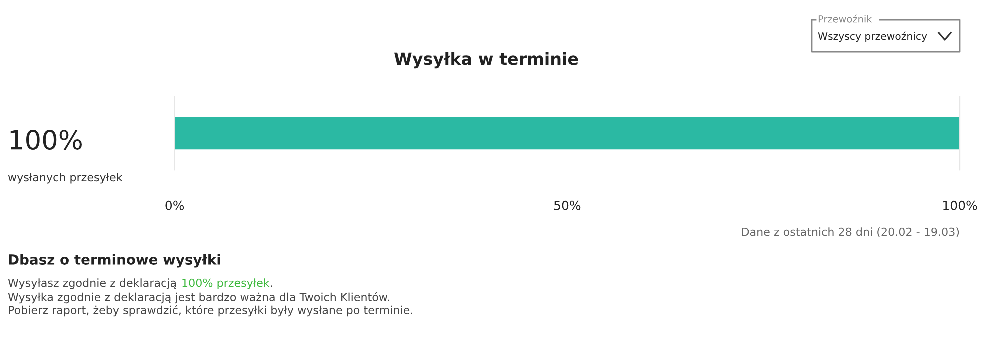 This screenshot has width=999, height=343. Describe the element at coordinates (851, 233) in the screenshot. I see `text: Dane z ostatnich 28 dni (20.02 - 19.03)` at that location.